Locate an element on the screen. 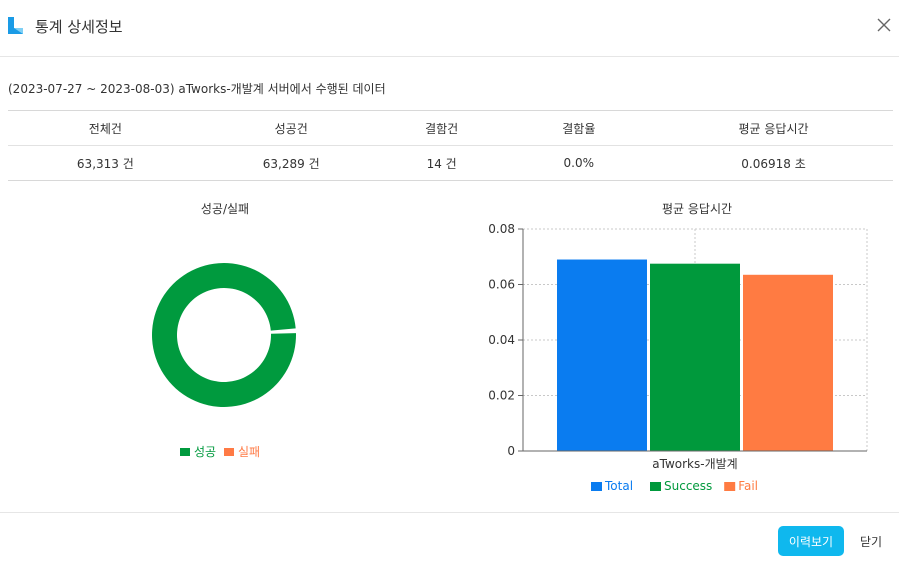 Image resolution: width=899 pixels, height=562 pixels. y-tick-label: 0.04 is located at coordinates (501, 340).